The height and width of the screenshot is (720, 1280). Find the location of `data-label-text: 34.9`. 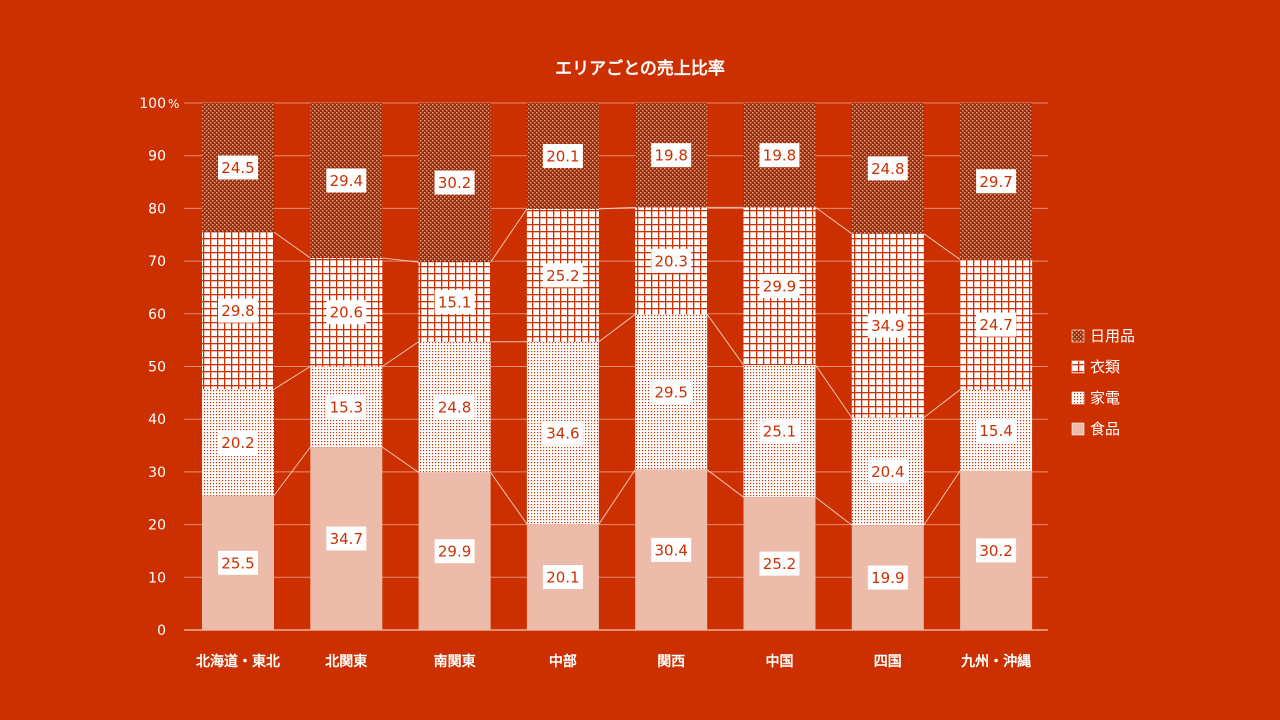

data-label-text: 34.9 is located at coordinates (887, 326).